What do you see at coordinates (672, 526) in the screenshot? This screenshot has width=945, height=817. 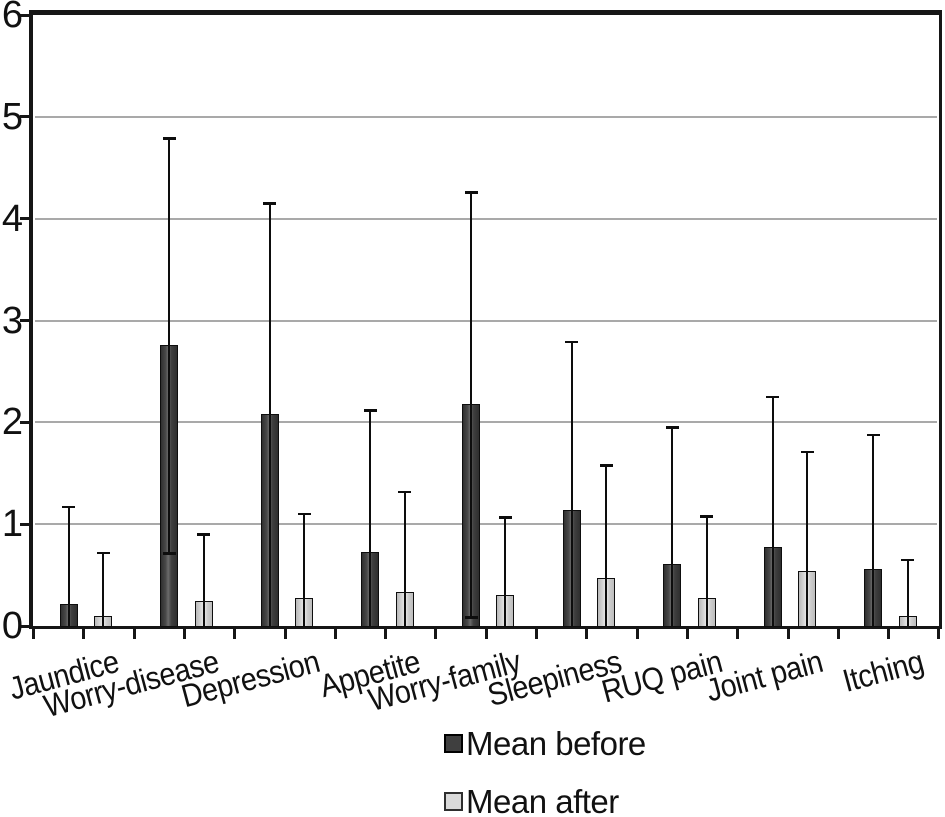 I see `error-bar-mean-before-ruq-pain` at bounding box center [672, 526].